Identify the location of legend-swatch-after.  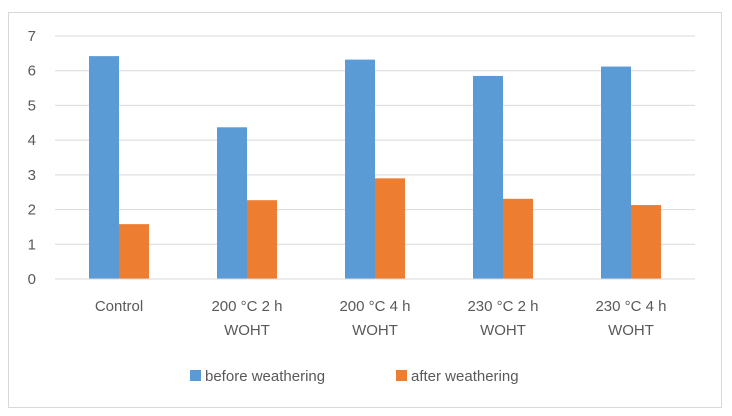
(401, 375).